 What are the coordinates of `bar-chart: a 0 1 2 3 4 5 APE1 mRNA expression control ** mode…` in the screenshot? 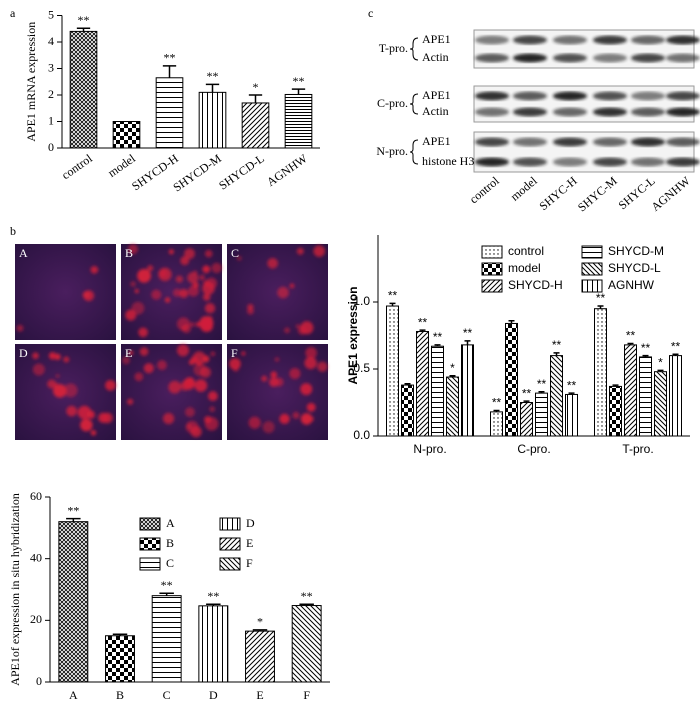 It's located at (165, 100).